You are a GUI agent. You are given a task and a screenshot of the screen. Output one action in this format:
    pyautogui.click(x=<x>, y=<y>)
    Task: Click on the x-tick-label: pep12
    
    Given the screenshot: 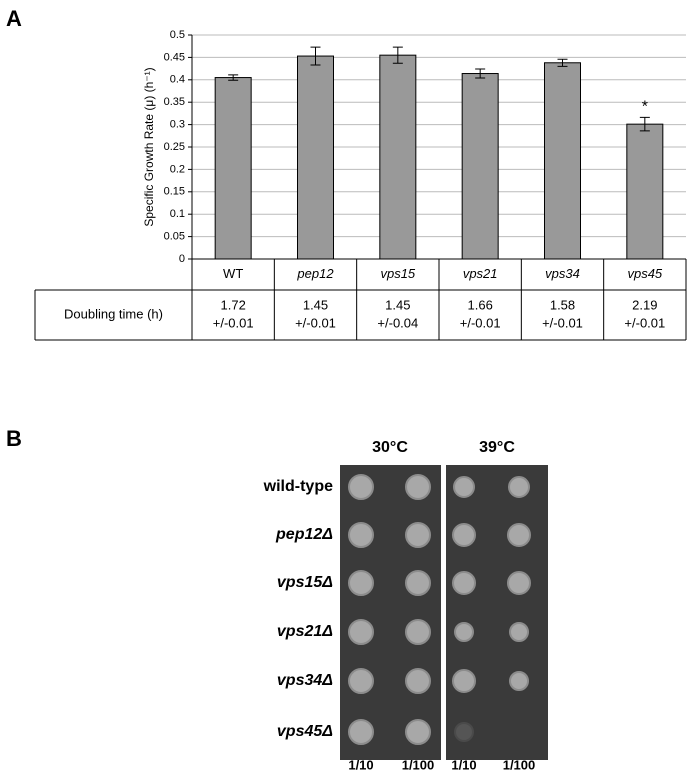 What is the action you would take?
    pyautogui.click(x=315, y=273)
    